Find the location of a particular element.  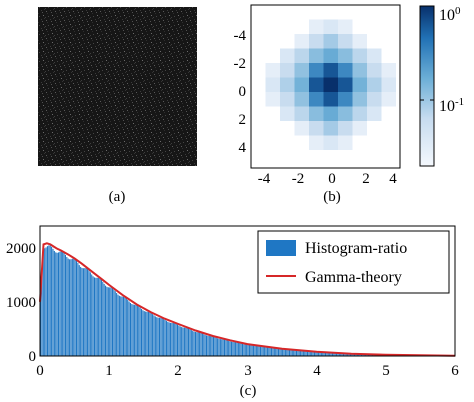

x-tick-label: -2 is located at coordinates (298, 179).